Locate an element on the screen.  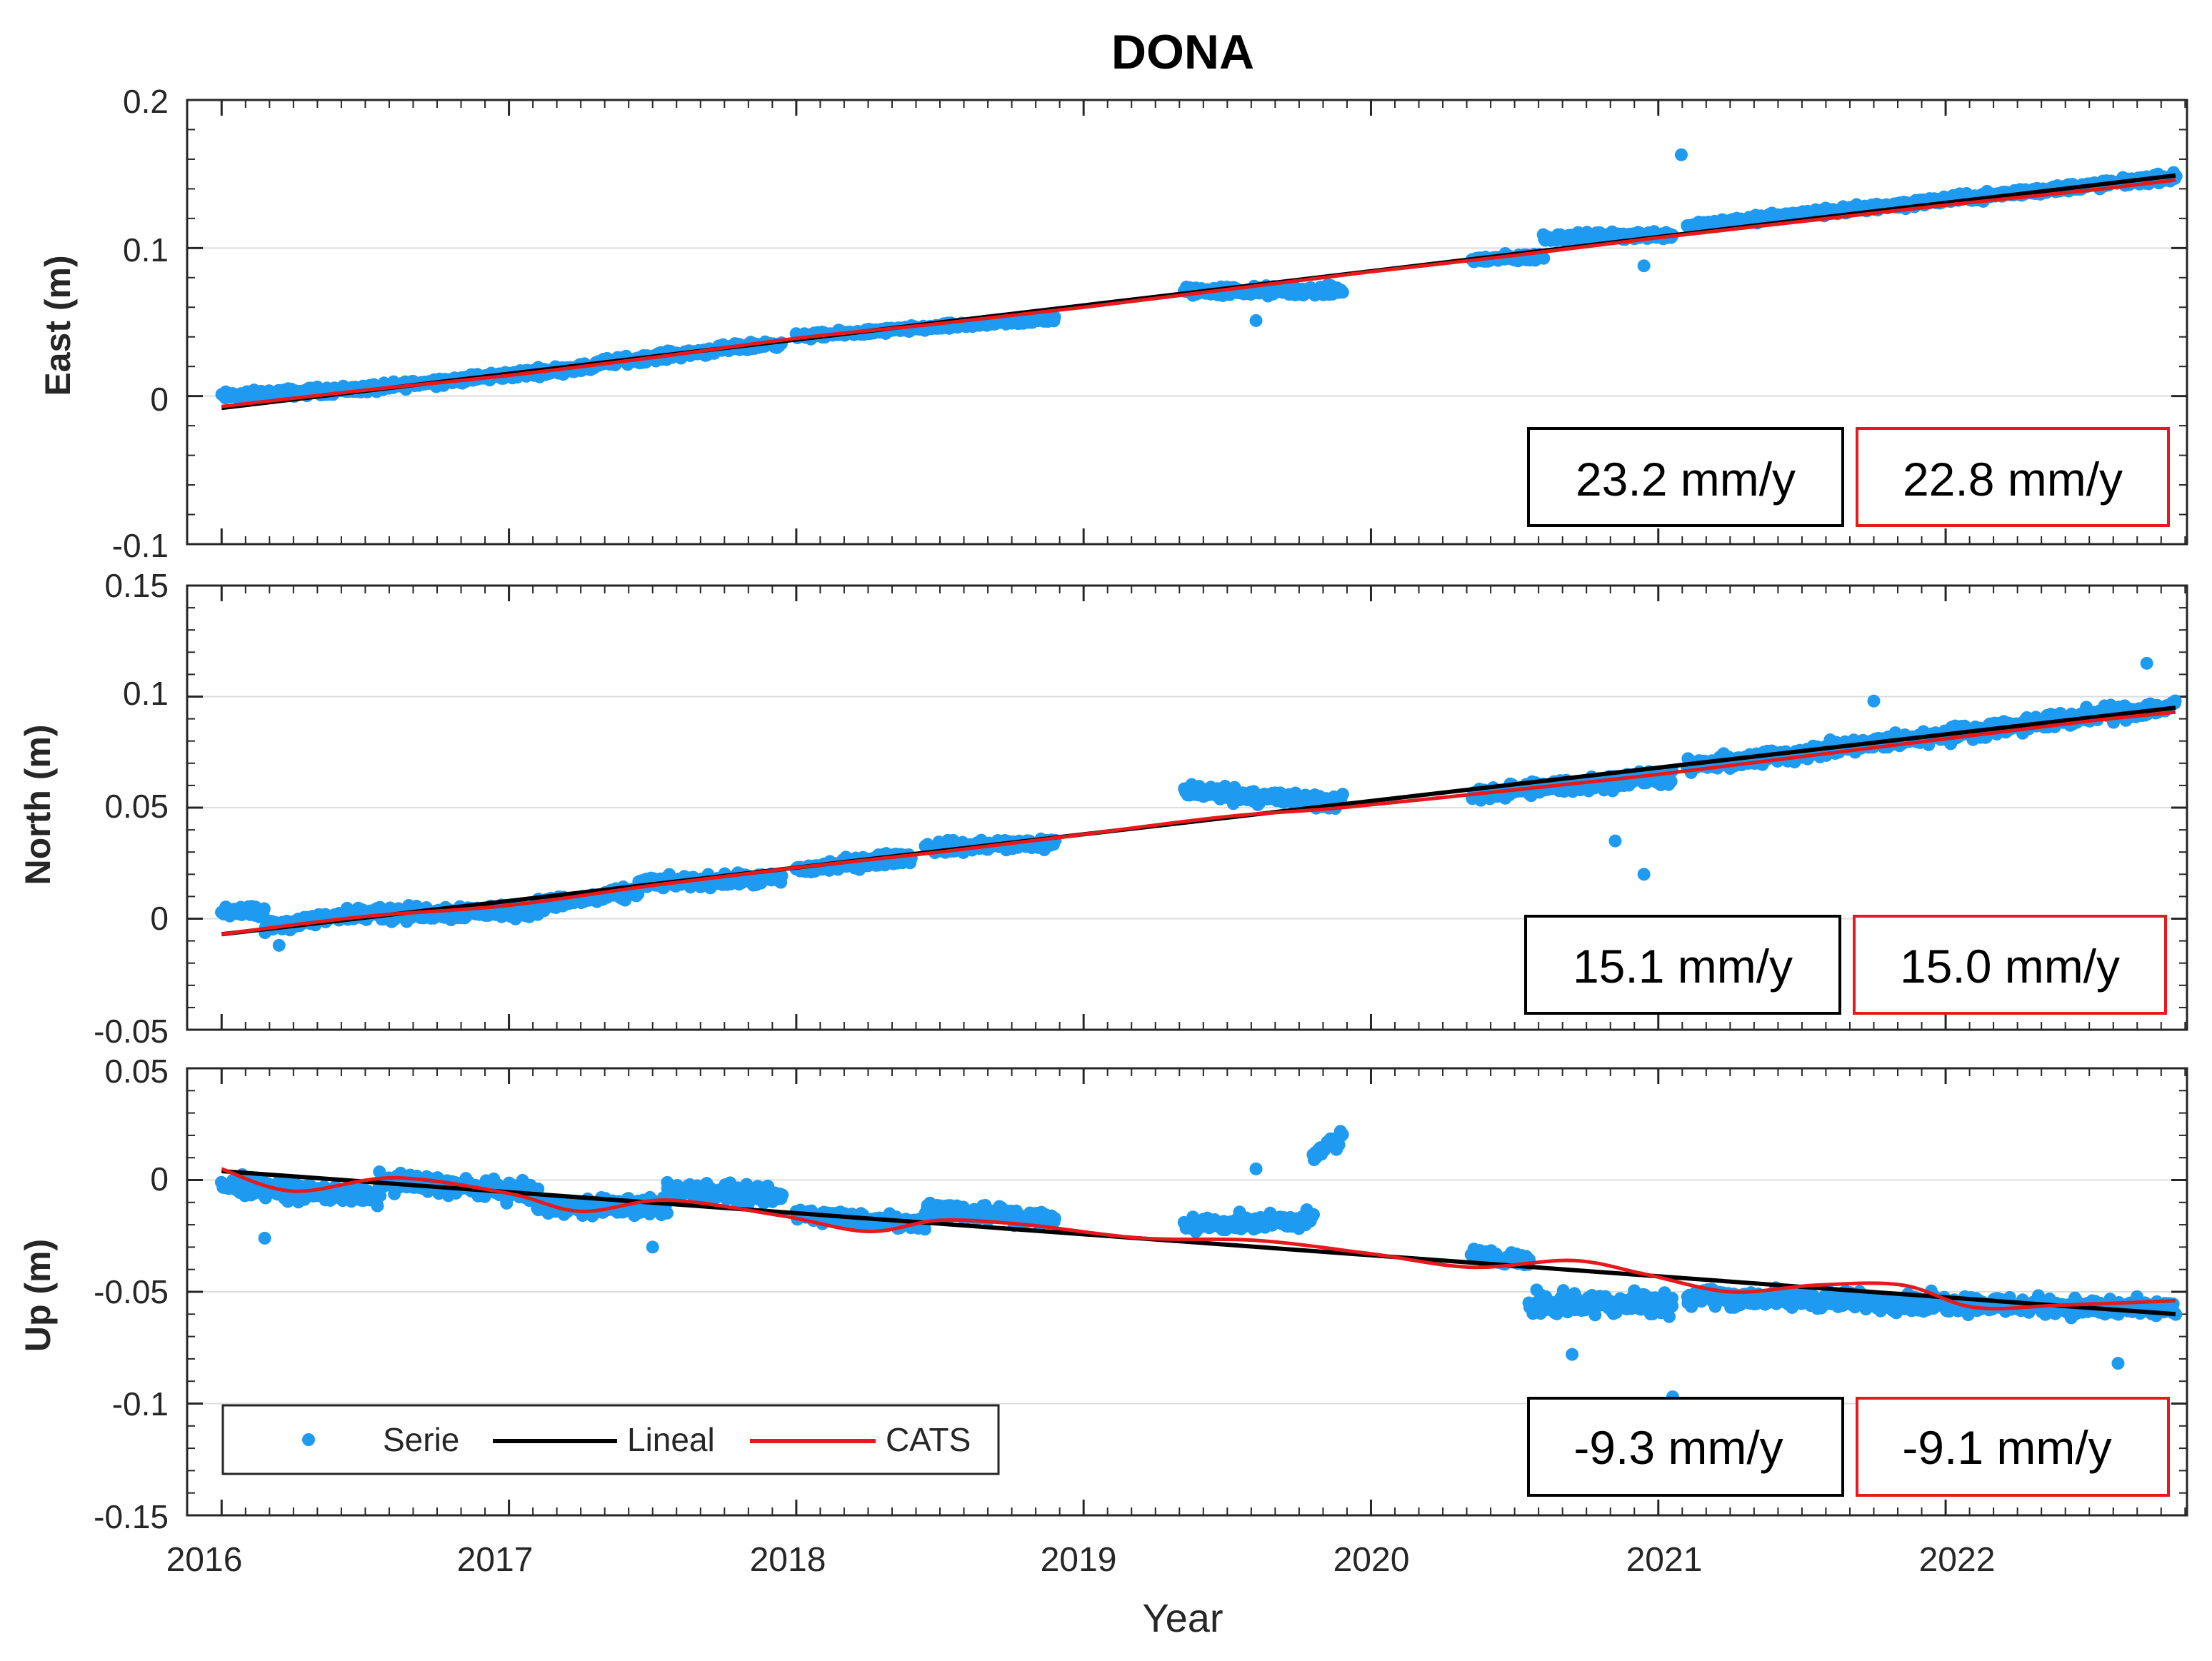
chart-title: DONA is located at coordinates (1182, 52).